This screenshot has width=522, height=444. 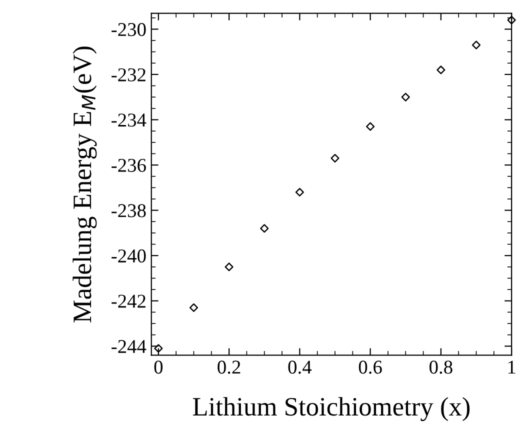 I want to click on x-tick-label: 0.2, so click(x=229, y=367).